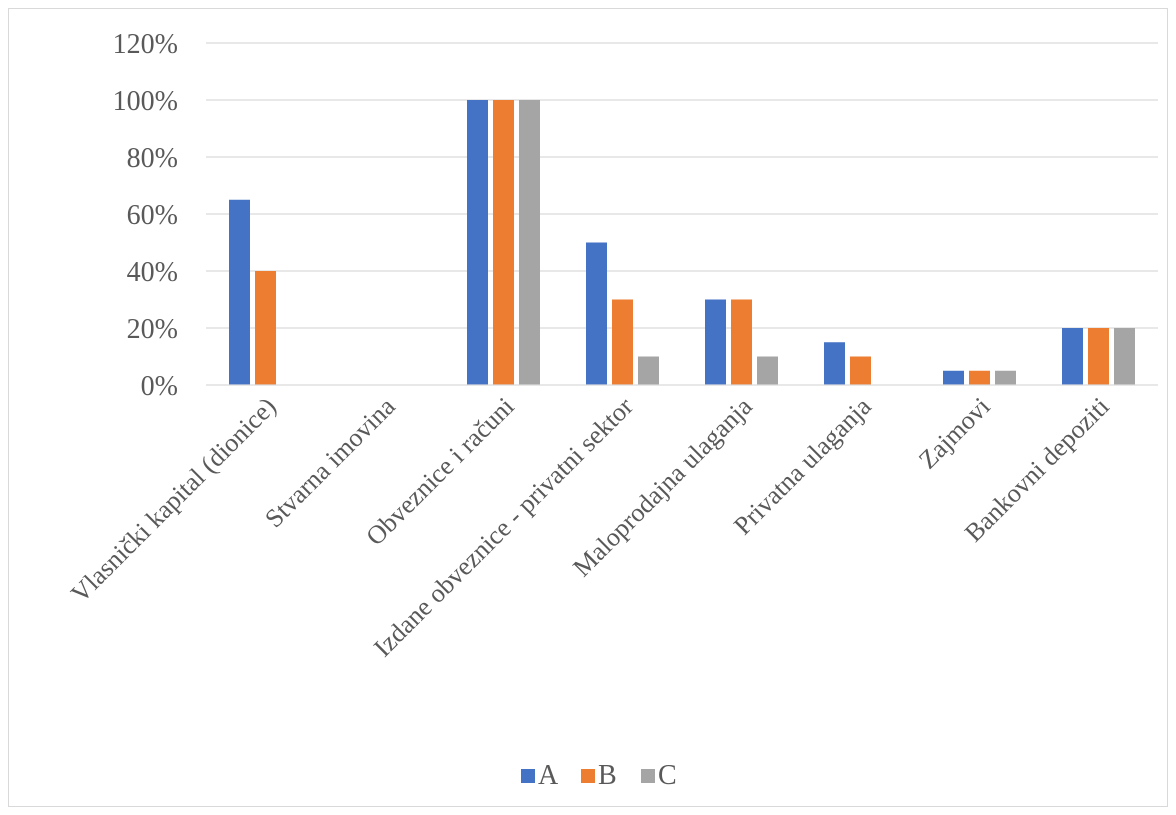 The height and width of the screenshot is (815, 1176). Describe the element at coordinates (152, 215) in the screenshot. I see `y-tick-label: 60%` at that location.